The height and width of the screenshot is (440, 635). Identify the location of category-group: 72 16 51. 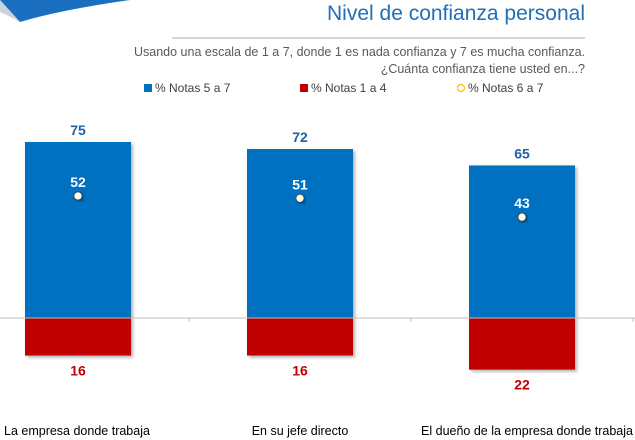
(300, 254).